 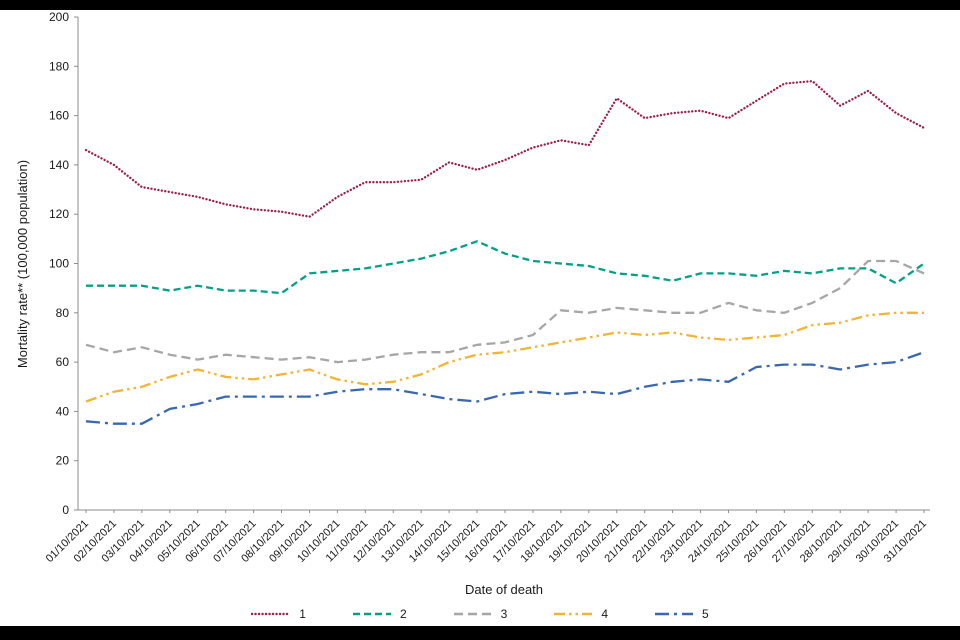 I want to click on y-axis-tick-label: 180, so click(x=59, y=66).